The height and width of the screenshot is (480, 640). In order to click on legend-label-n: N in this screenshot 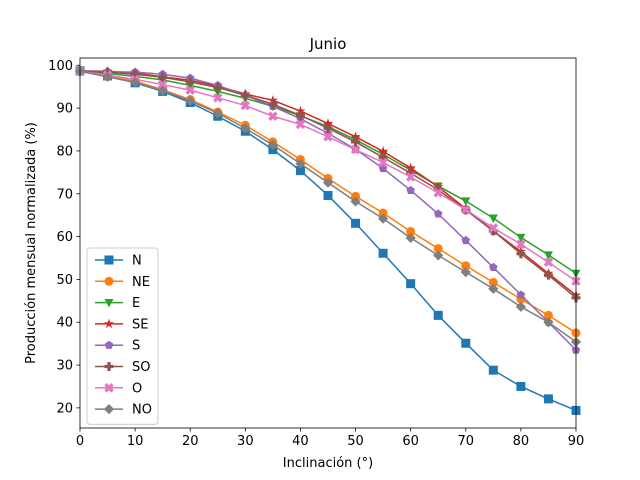, I will do `click(137, 261)`.